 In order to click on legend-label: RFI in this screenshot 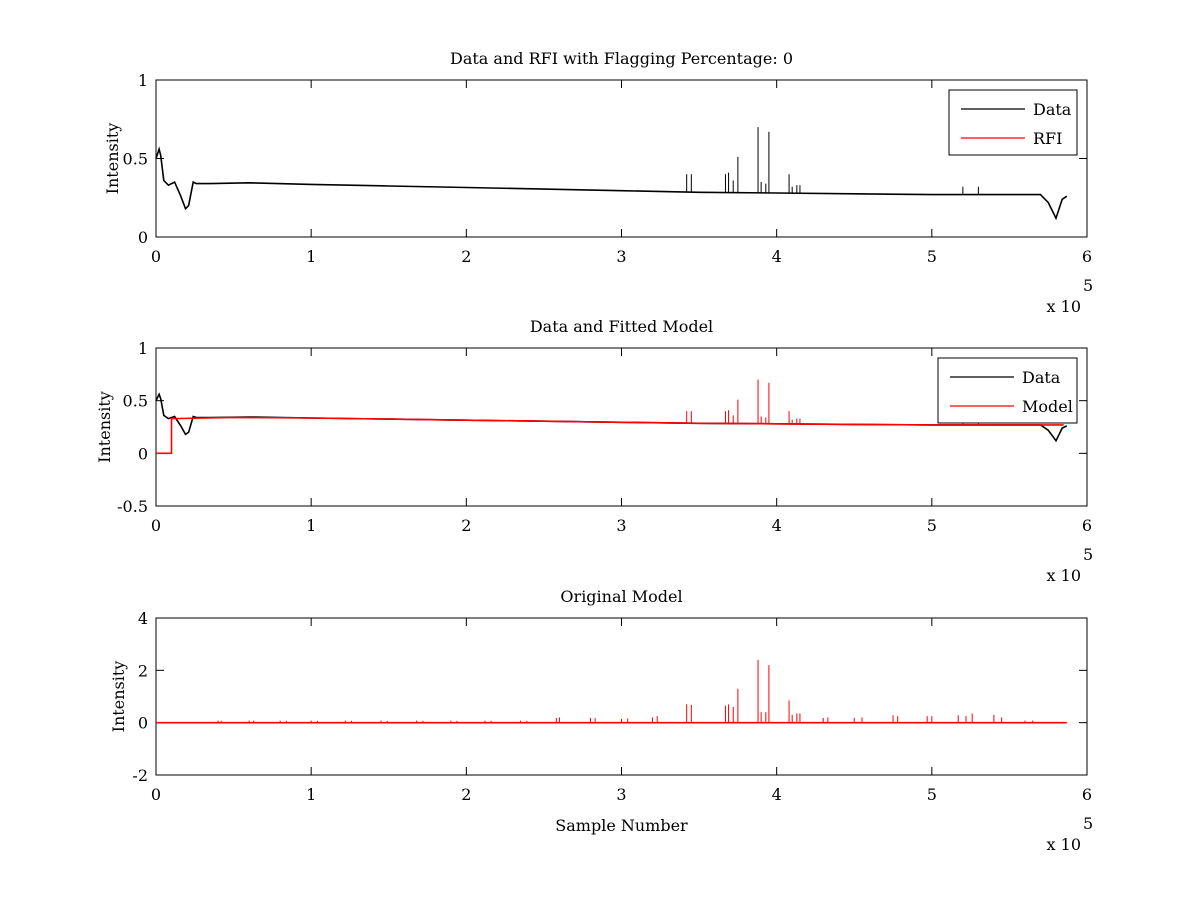, I will do `click(1047, 138)`.